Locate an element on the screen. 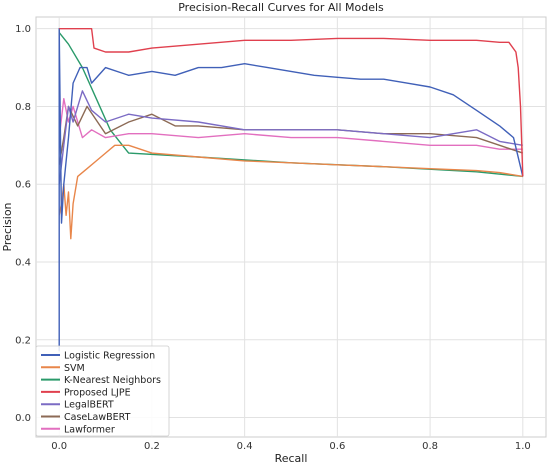 This screenshot has height=467, width=550. y-tick-label: 0.8 is located at coordinates (23, 107).